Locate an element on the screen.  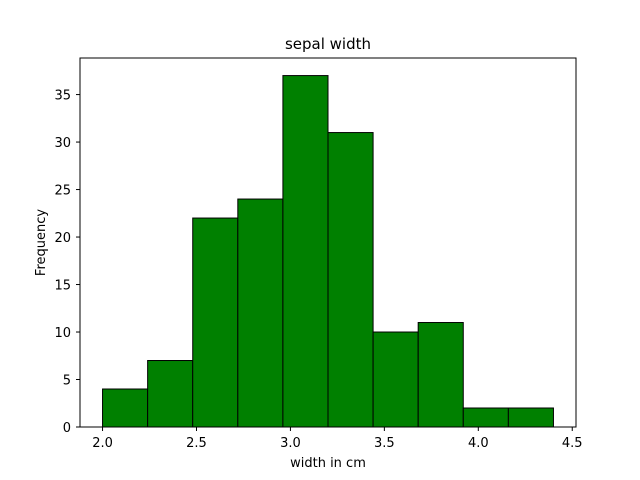
x-tick-label-2: 3.0 is located at coordinates (290, 443).